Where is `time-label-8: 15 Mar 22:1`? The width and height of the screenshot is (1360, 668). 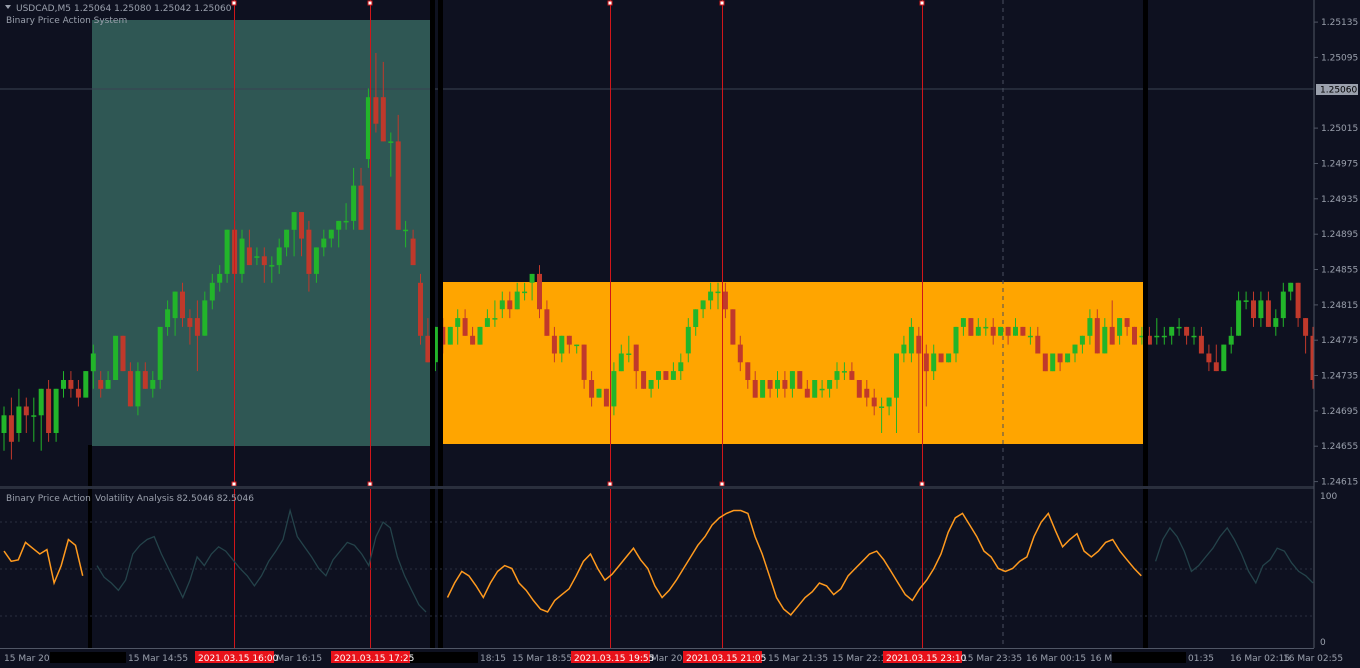 time-label-8: 15 Mar 22:1 is located at coordinates (859, 659).